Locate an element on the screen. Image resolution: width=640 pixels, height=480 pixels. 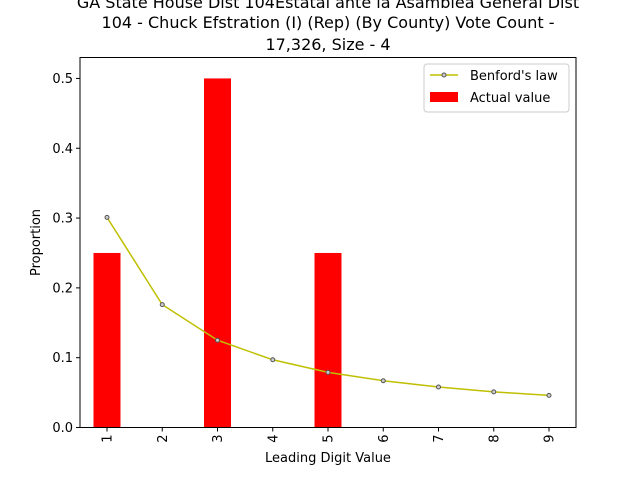
x-axis-label: Leading Digit Value is located at coordinates (328, 458).